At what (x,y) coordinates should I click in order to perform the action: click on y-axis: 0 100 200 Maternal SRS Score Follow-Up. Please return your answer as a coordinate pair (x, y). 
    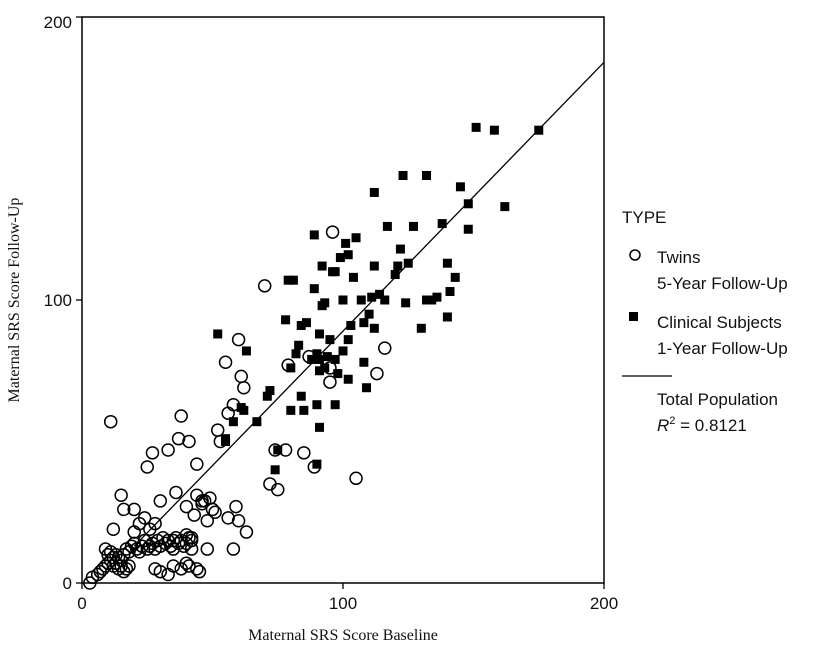
    Looking at the image, I should click on (44, 303).